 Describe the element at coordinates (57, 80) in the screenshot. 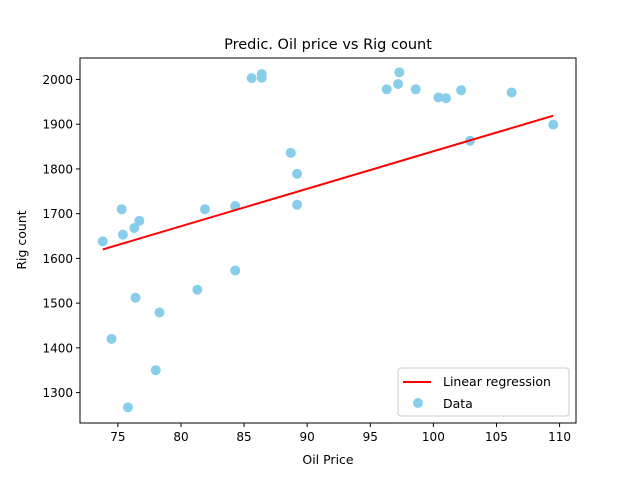

I see `y-tick-label: 2000` at that location.